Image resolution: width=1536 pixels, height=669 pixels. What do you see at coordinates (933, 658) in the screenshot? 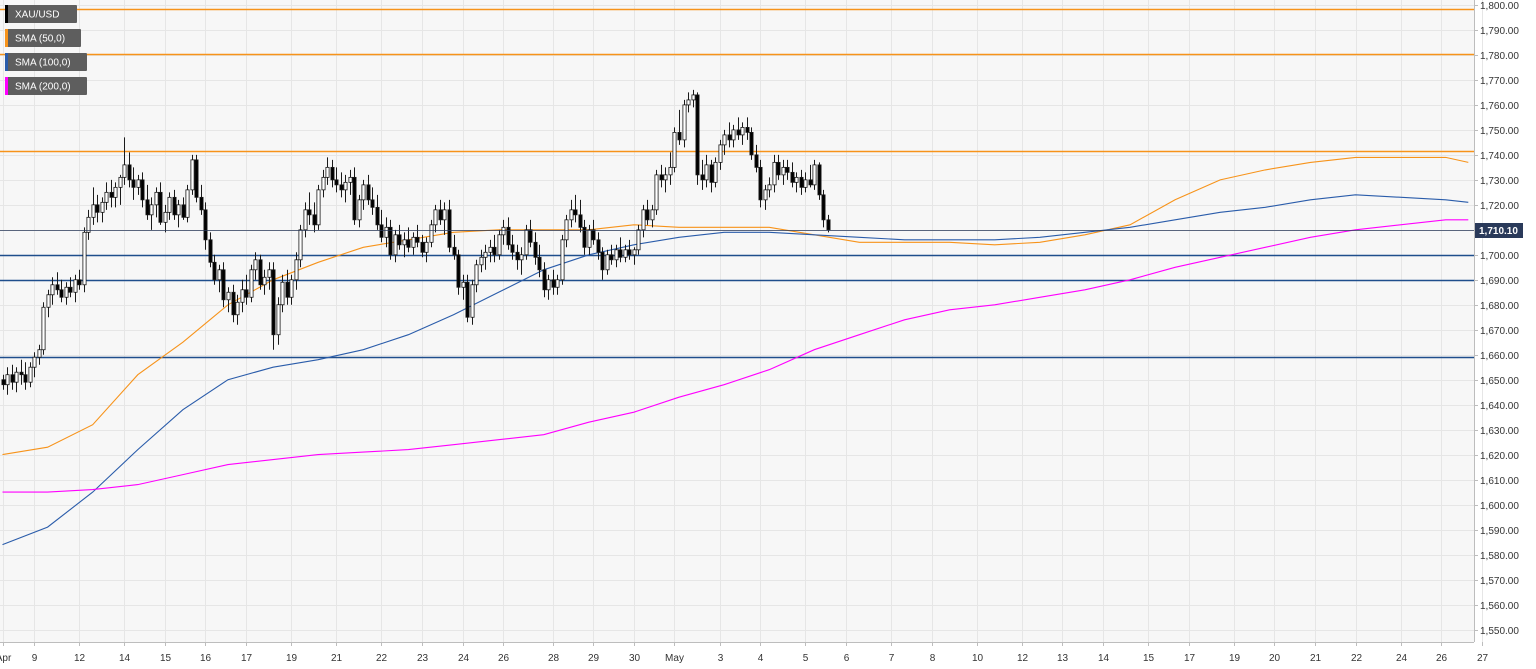
I see `x-tick-label: 8` at bounding box center [933, 658].